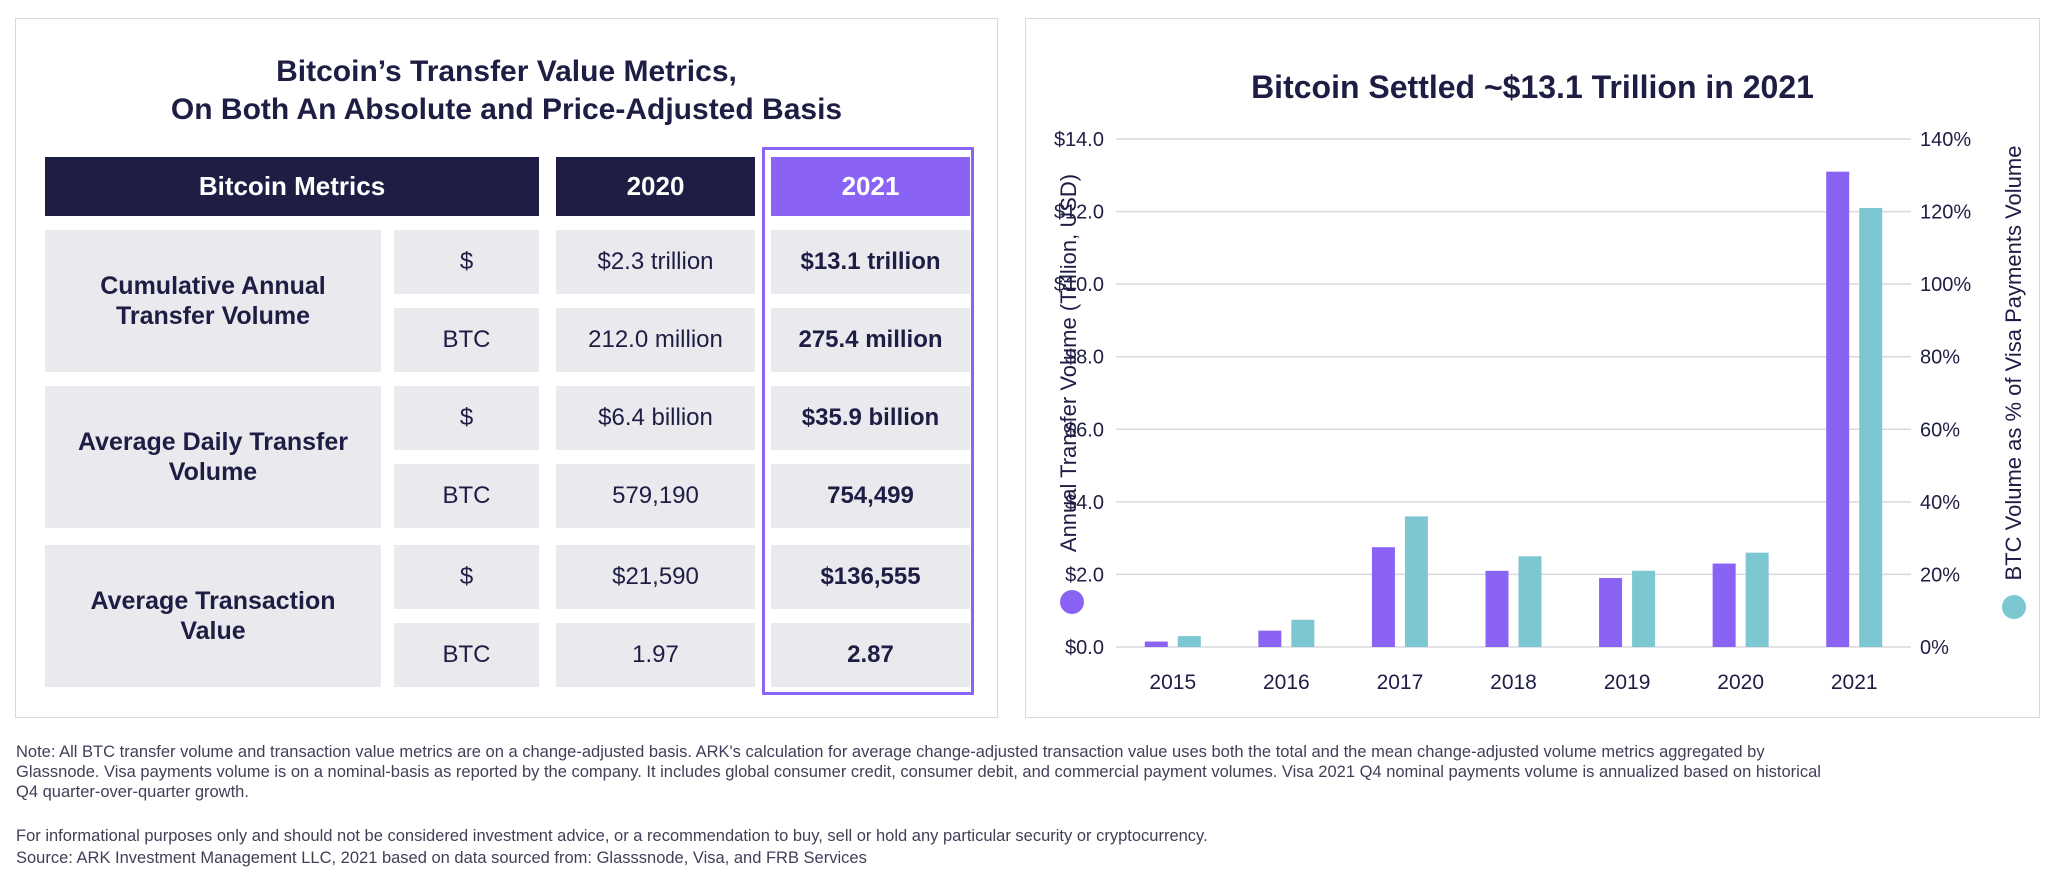  Describe the element at coordinates (1084, 648) in the screenshot. I see `y-tick-label-left: $0.0` at that location.